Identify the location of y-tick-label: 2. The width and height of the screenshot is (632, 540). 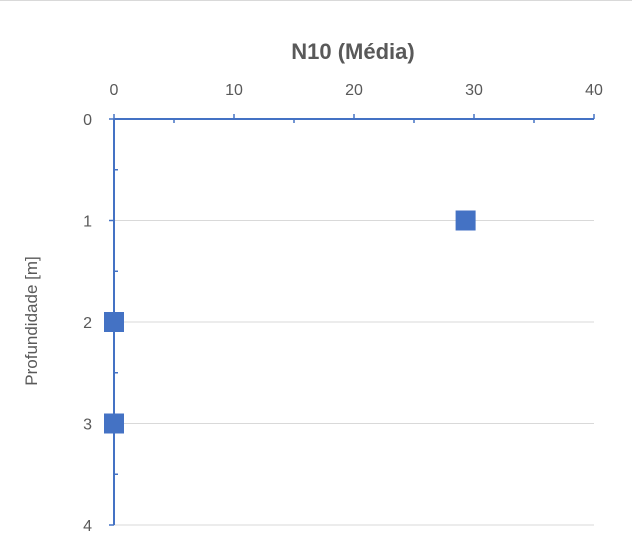
(87, 323).